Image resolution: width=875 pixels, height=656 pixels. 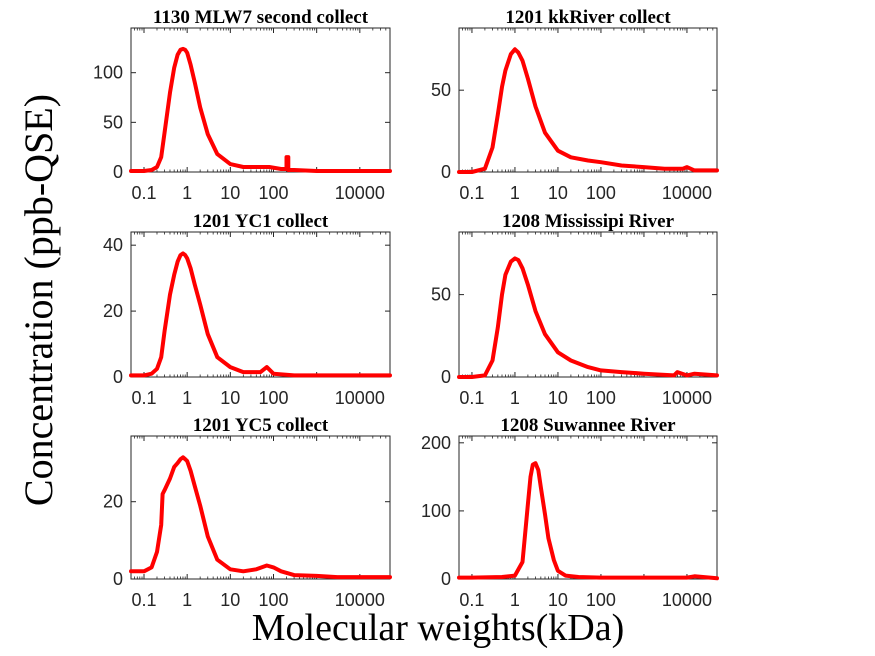 I want to click on subplot-title: 1201 YC5 collect, so click(x=261, y=425).